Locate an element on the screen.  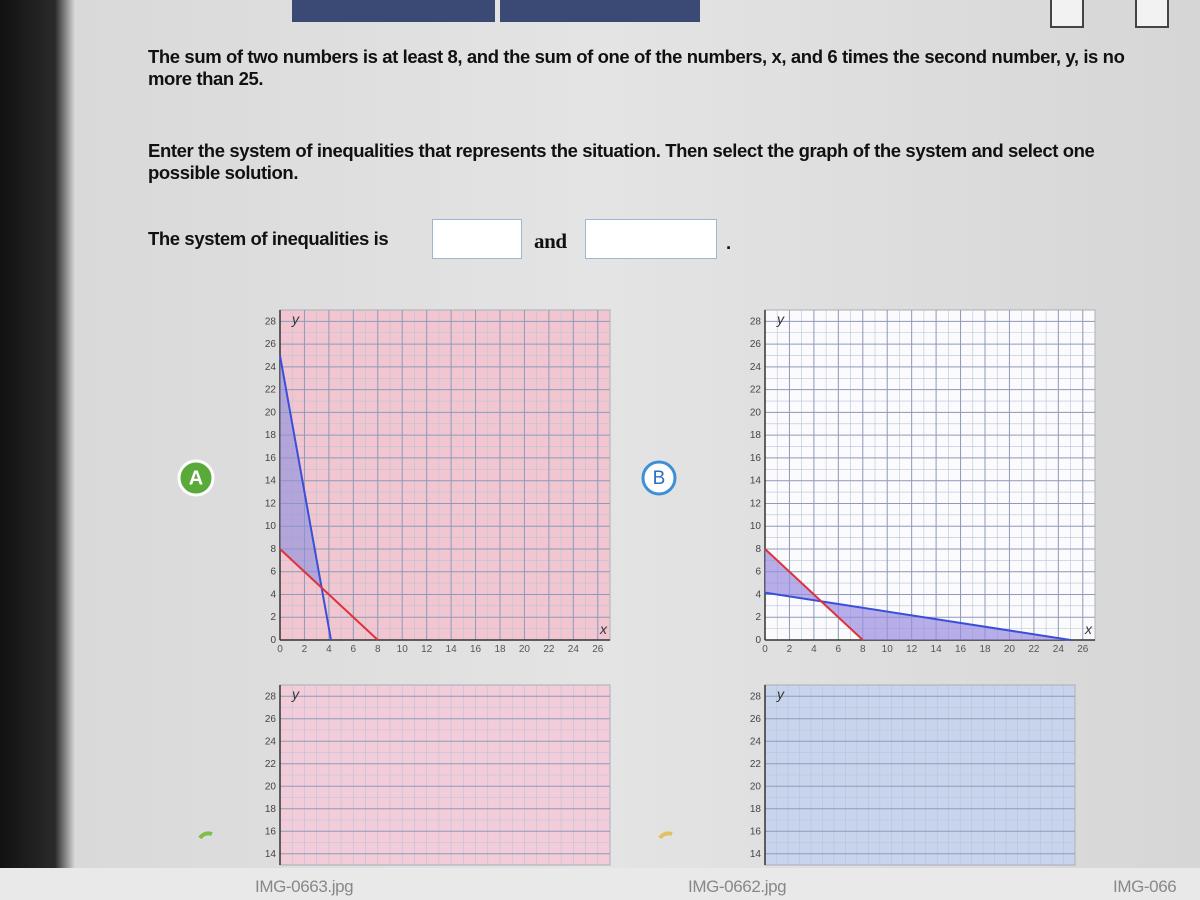
radio-selected is located at coordinates (196, 478).